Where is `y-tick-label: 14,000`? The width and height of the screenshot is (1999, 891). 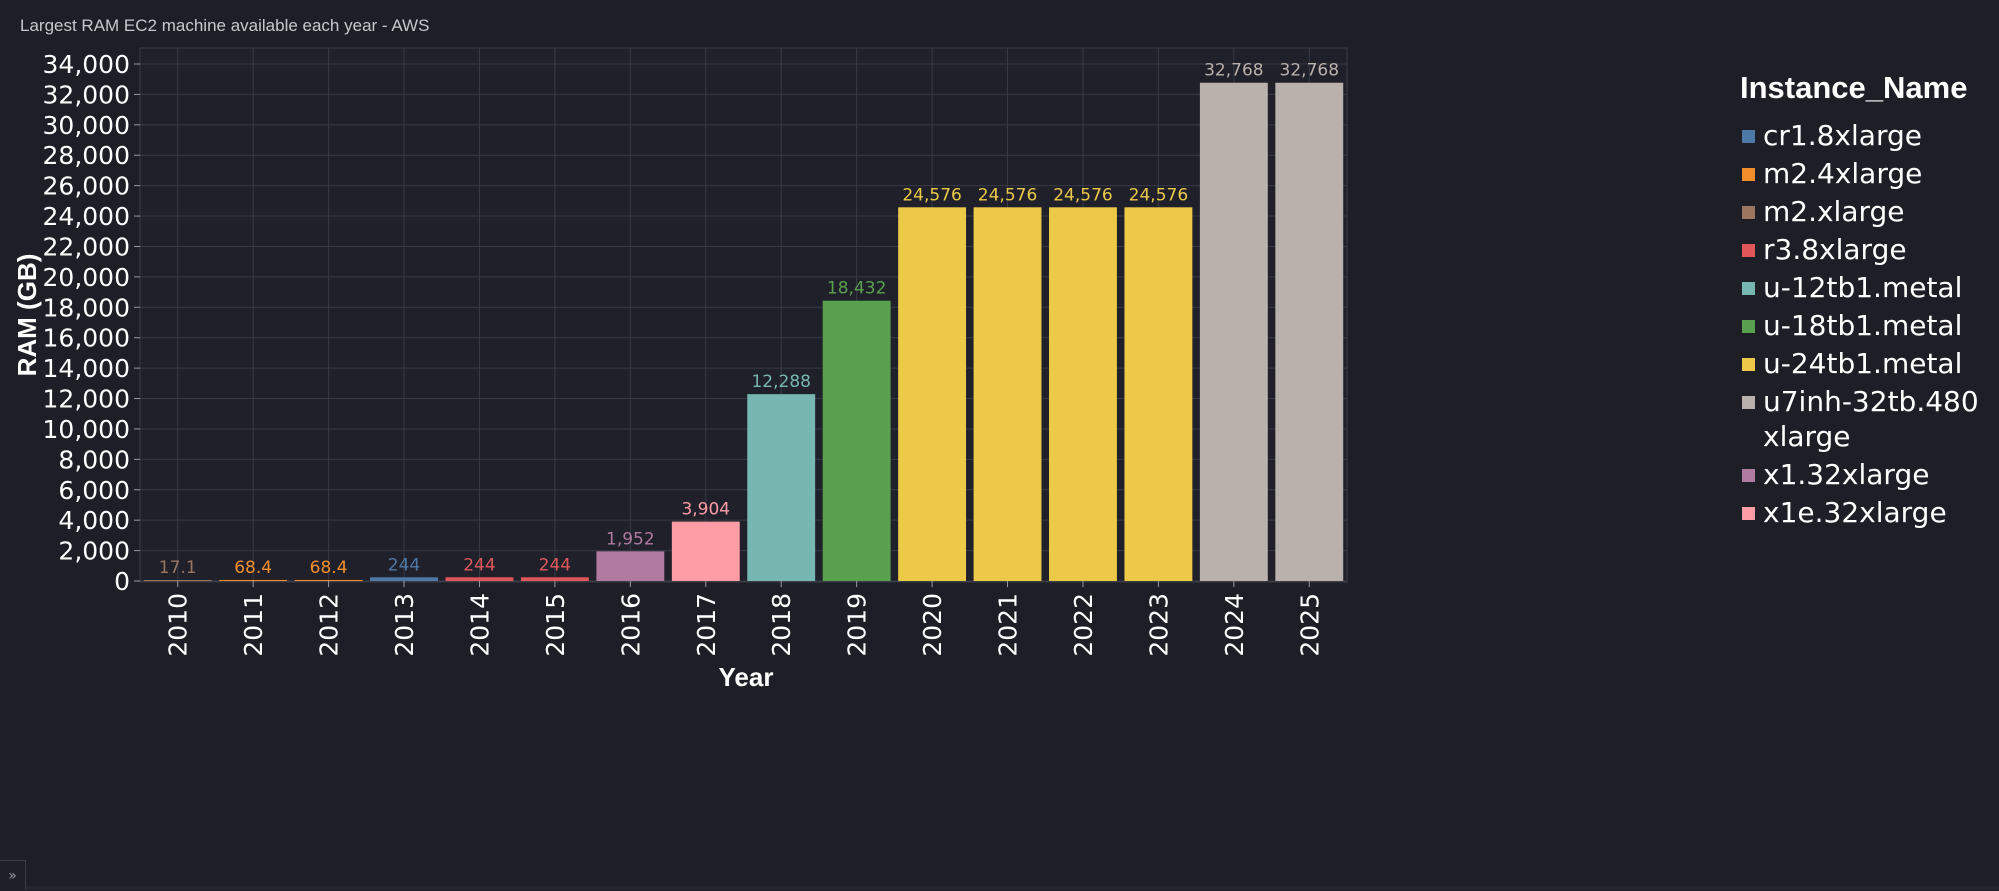
y-tick-label: 14,000 is located at coordinates (86, 368).